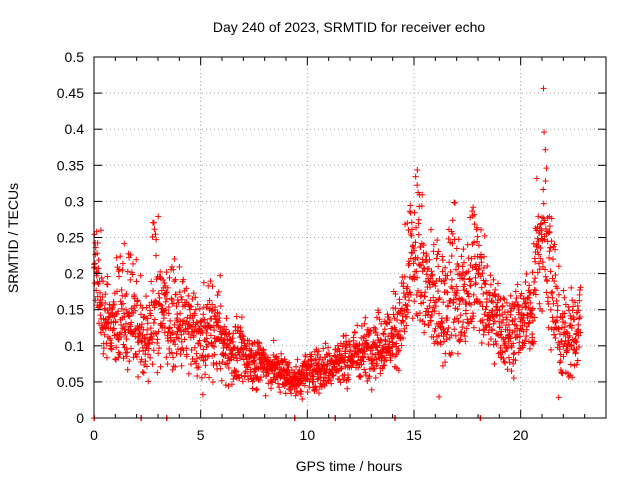 The image size is (640, 480). I want to click on y-tick-label: 0.15, so click(70, 310).